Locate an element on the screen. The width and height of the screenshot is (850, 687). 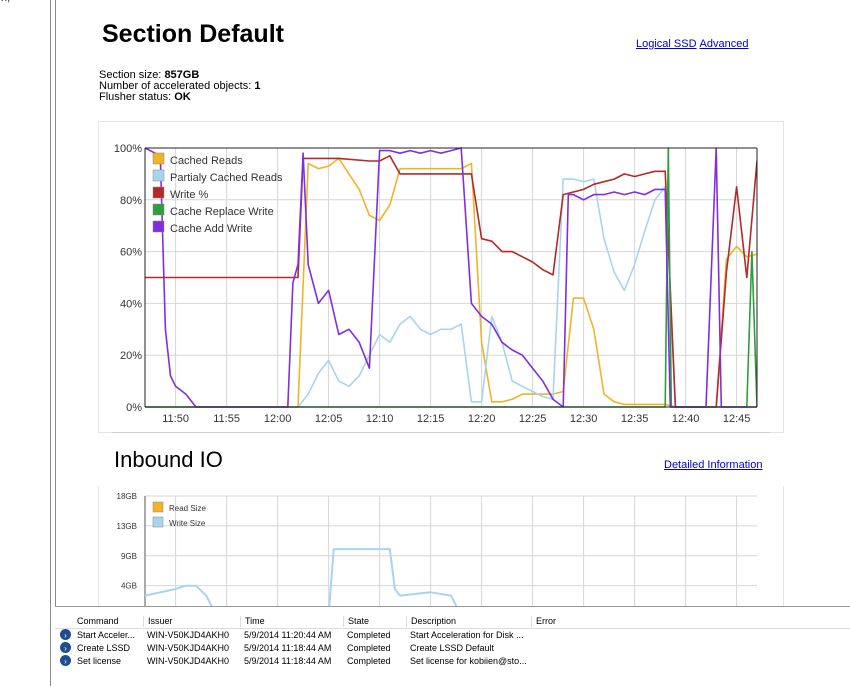
col-error: Error is located at coordinates (683, 621).